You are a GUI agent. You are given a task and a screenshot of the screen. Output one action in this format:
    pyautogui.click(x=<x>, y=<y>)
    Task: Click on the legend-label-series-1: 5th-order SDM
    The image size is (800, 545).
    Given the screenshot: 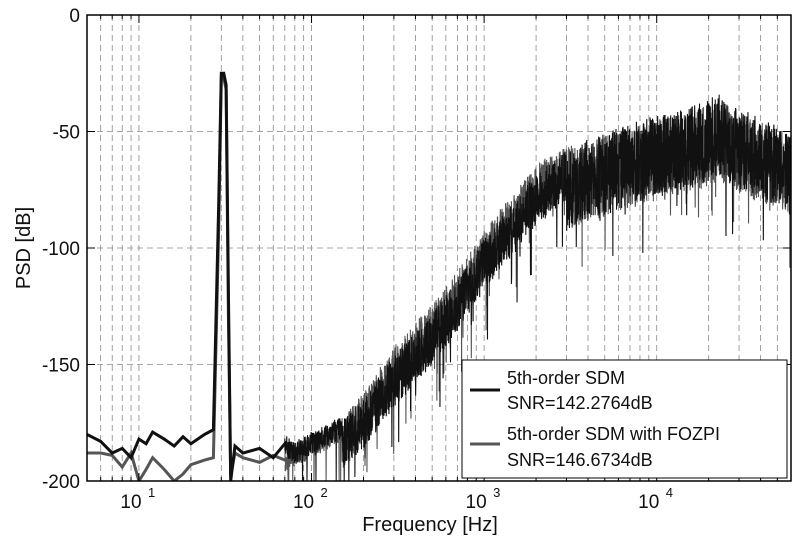 What is the action you would take?
    pyautogui.click(x=566, y=378)
    